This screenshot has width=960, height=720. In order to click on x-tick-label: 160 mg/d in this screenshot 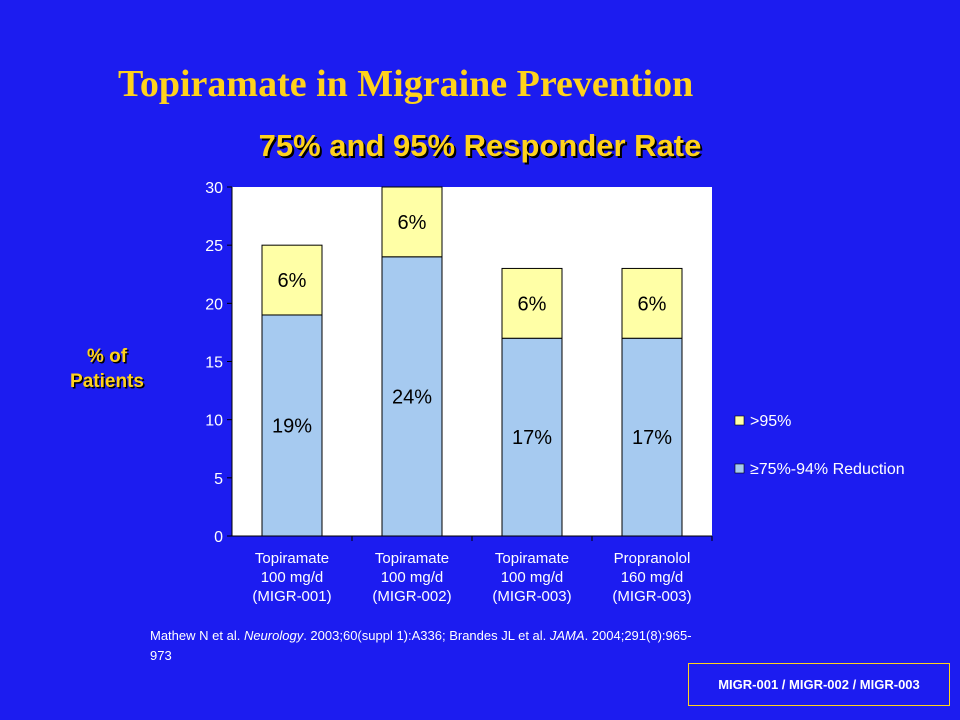, I will do `click(652, 577)`.